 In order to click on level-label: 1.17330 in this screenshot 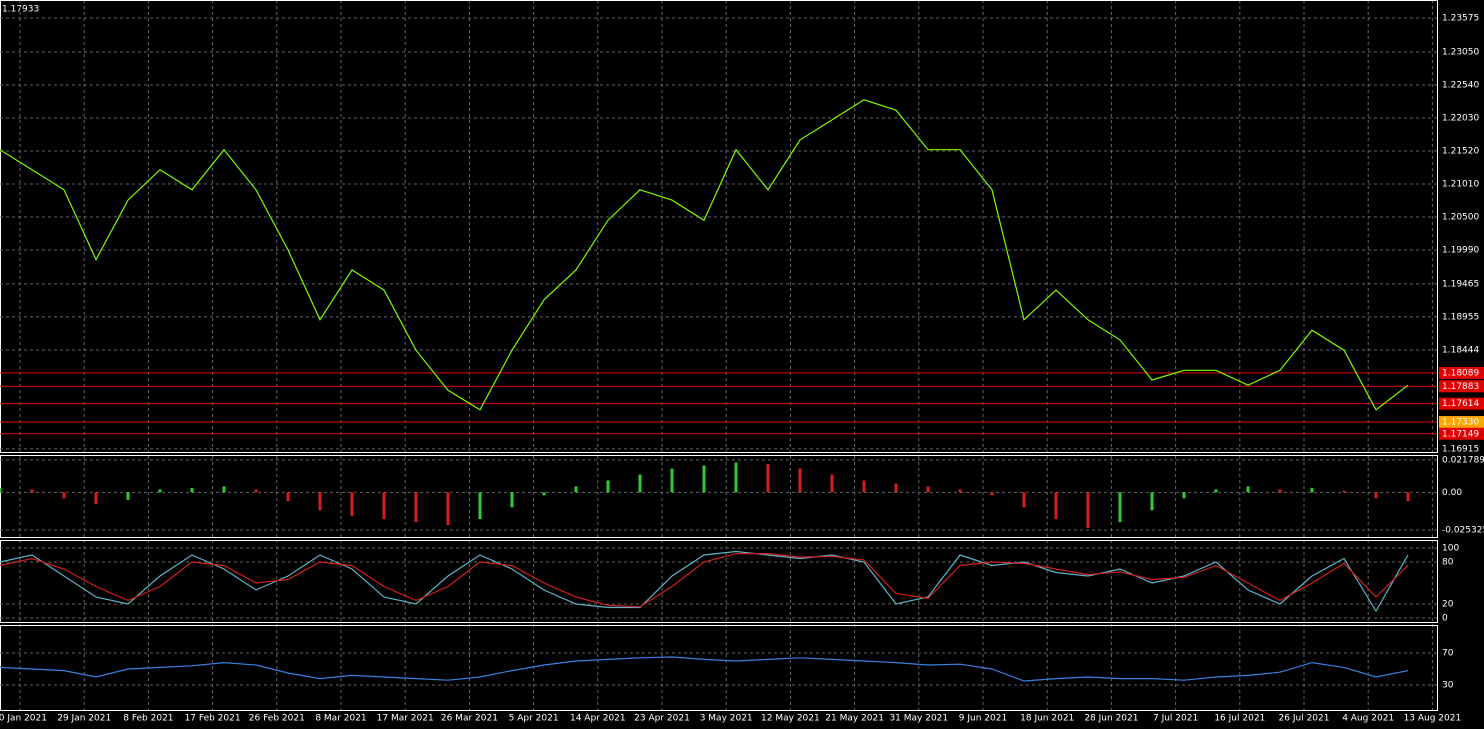, I will do `click(1460, 423)`.